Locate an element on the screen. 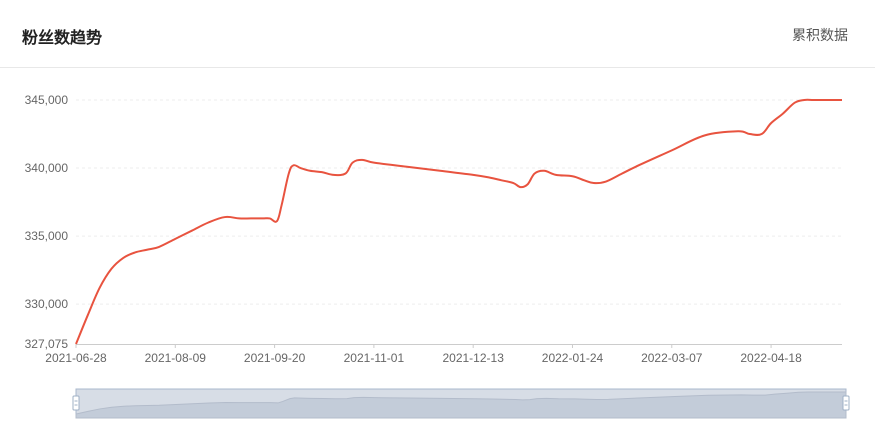 This screenshot has width=875, height=445. x-tick-label: 2021-08-09 is located at coordinates (176, 358).